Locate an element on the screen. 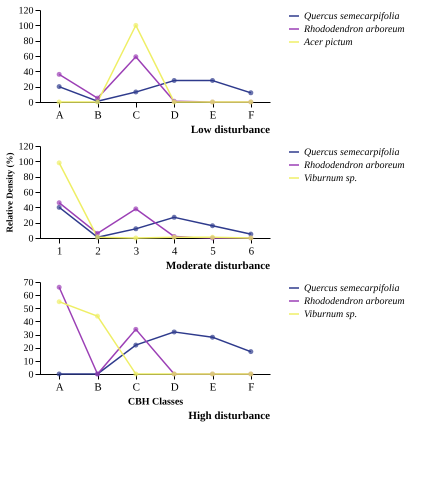 This screenshot has width=428, height=504. x-tick-label: 4 is located at coordinates (175, 252).